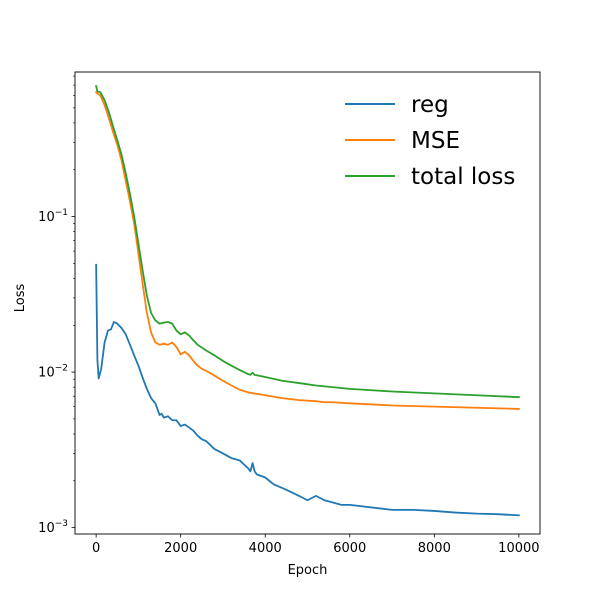 The image size is (600, 600). Describe the element at coordinates (61, 524) in the screenshot. I see `y-tick-label-exponent: −3` at that location.